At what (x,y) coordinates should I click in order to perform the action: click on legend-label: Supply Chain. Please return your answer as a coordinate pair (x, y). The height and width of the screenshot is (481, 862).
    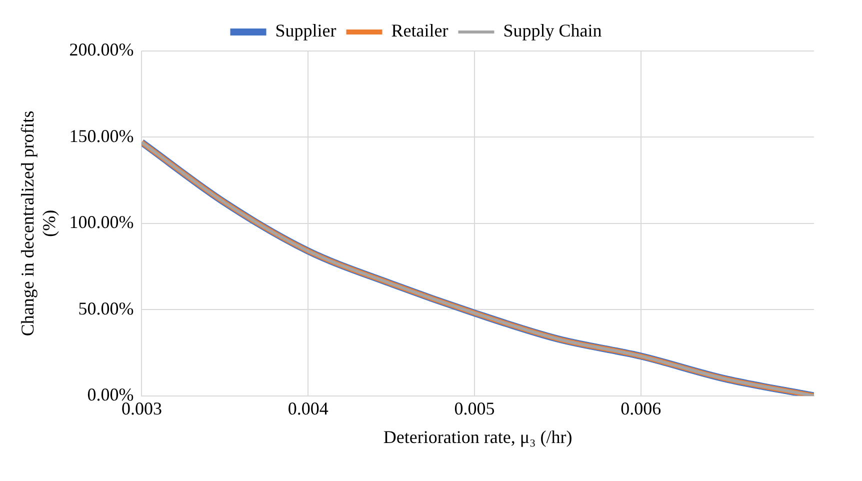
    Looking at the image, I should click on (552, 30).